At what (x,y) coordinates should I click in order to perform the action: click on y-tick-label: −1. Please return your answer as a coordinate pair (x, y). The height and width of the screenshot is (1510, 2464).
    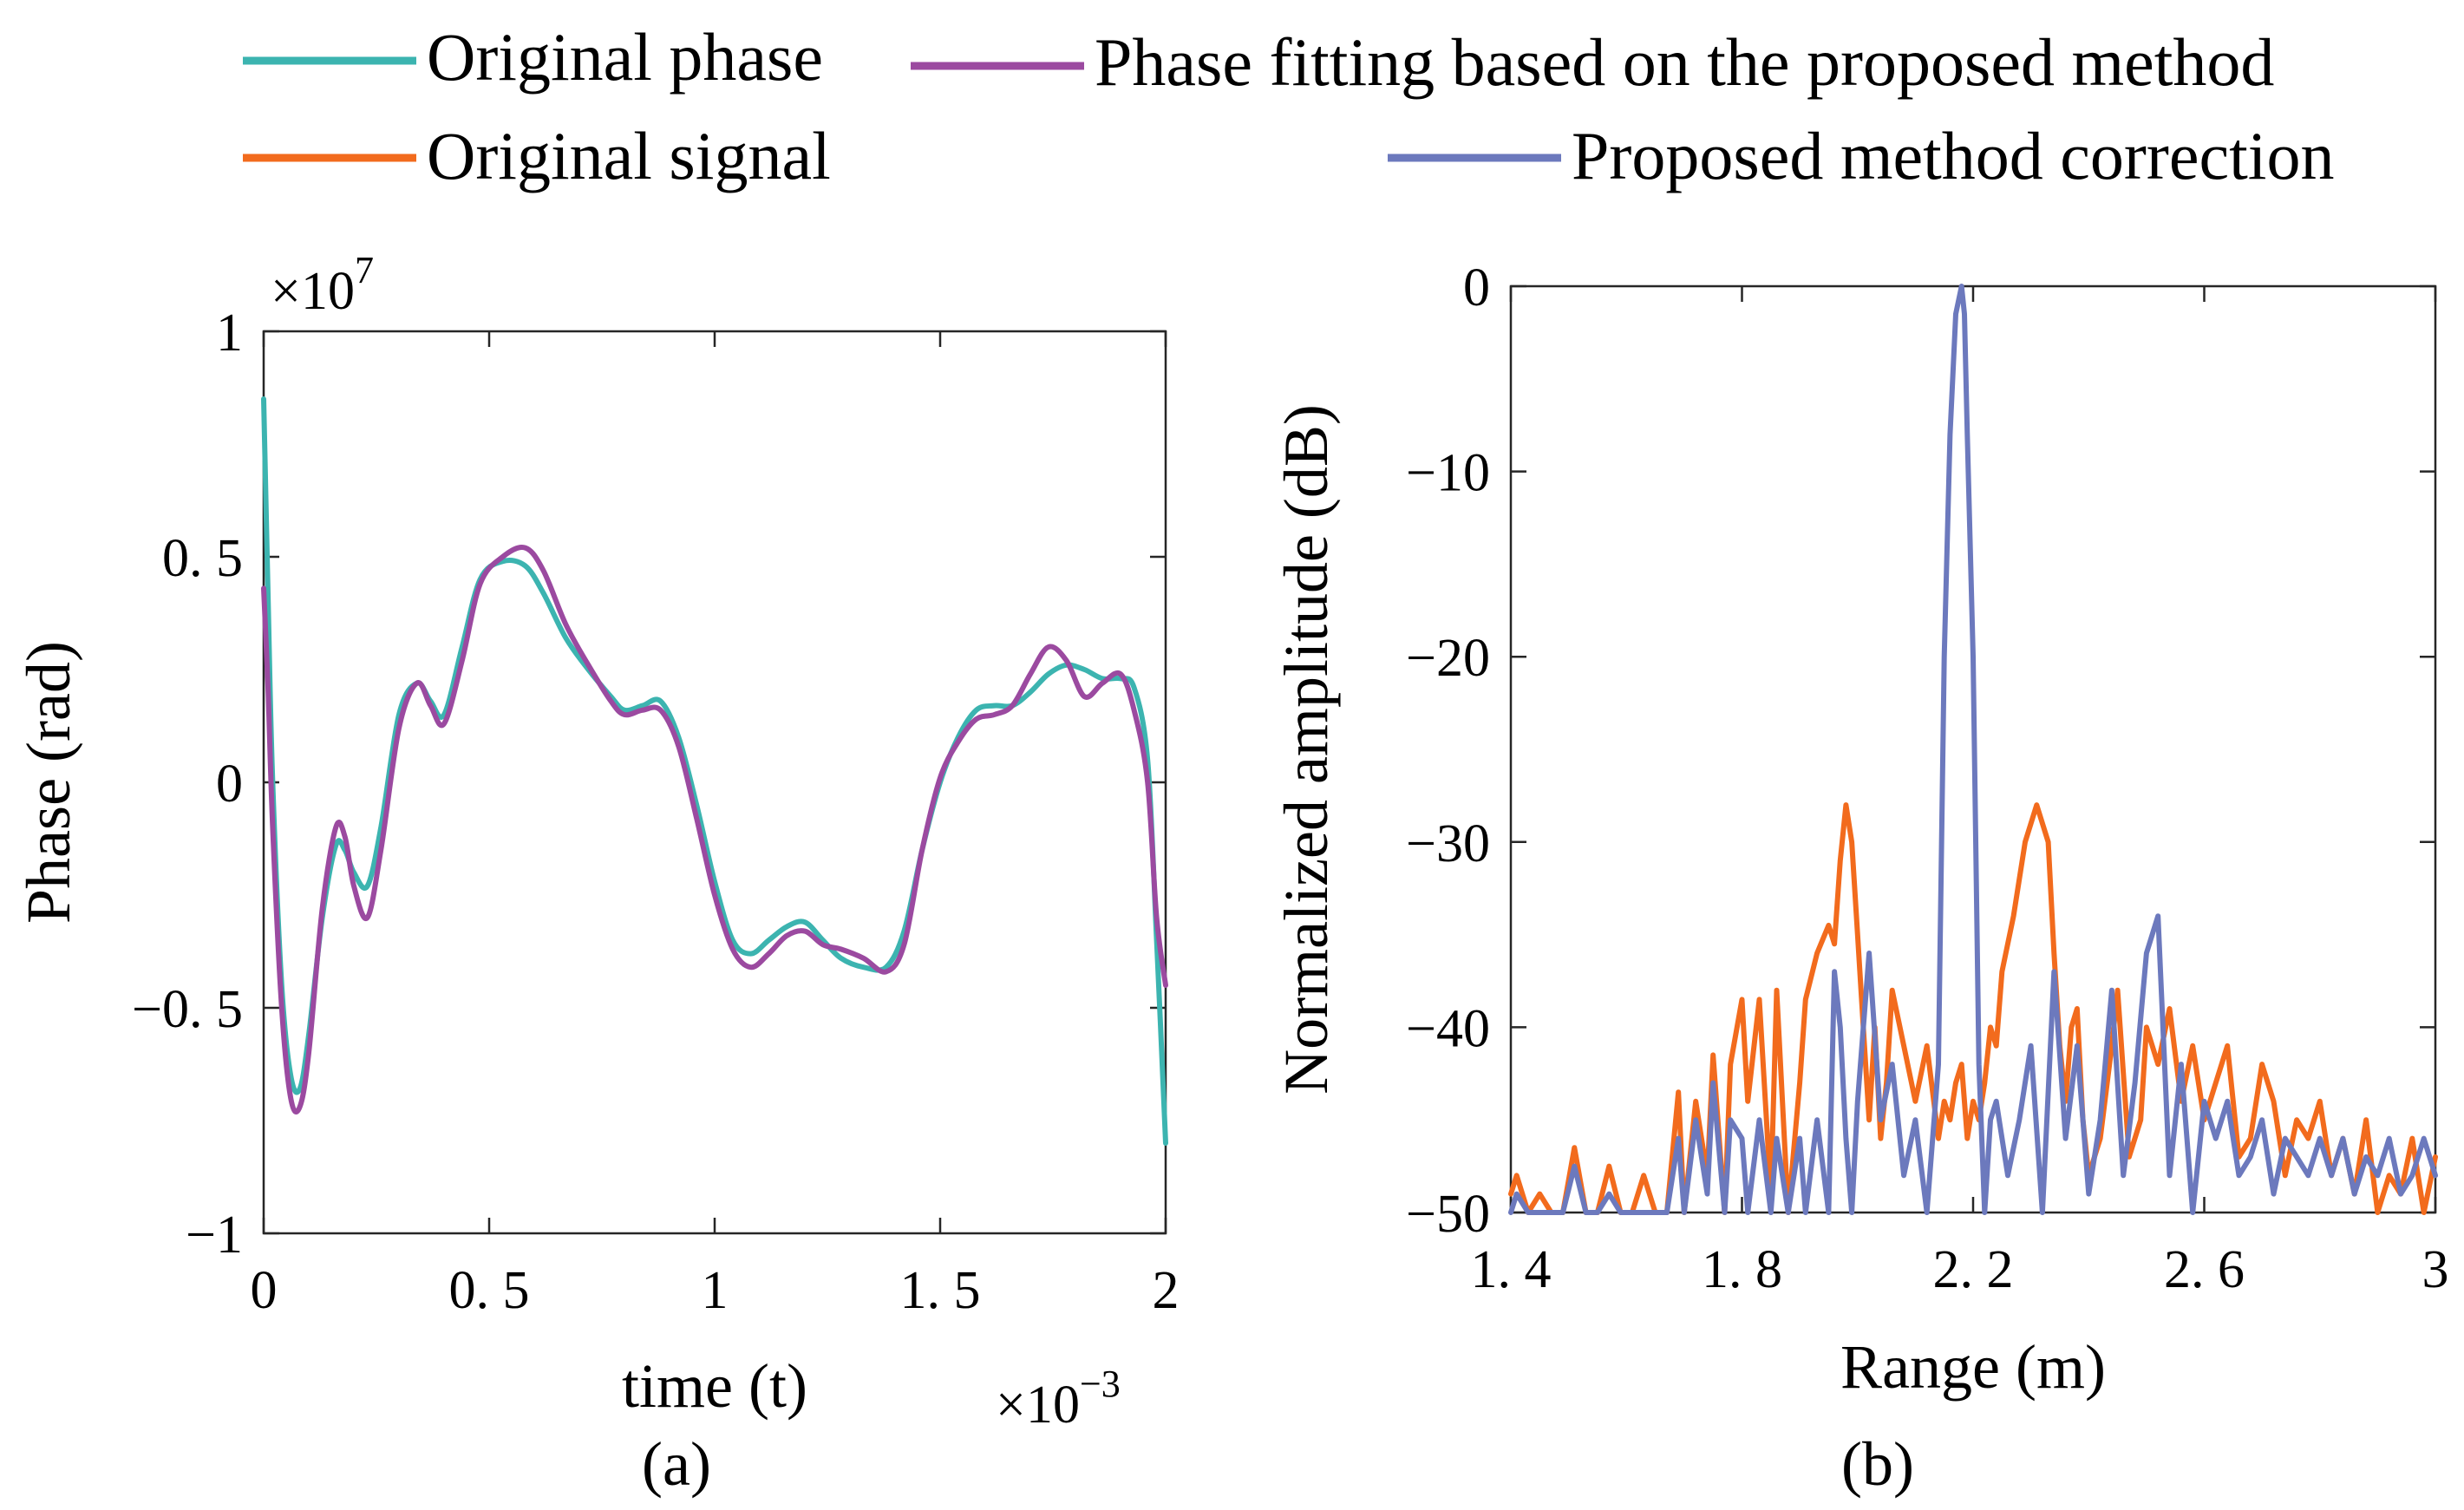
    Looking at the image, I should click on (214, 1235).